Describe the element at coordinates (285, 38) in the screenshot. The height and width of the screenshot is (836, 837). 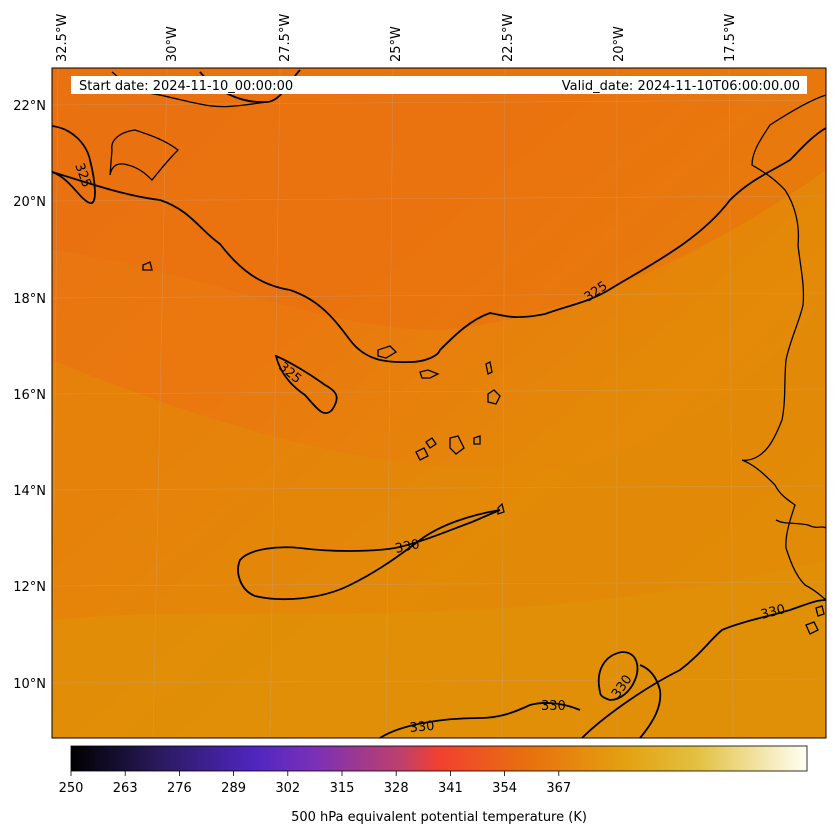
I see `lon-label-27-5w: 27.5°W` at that location.